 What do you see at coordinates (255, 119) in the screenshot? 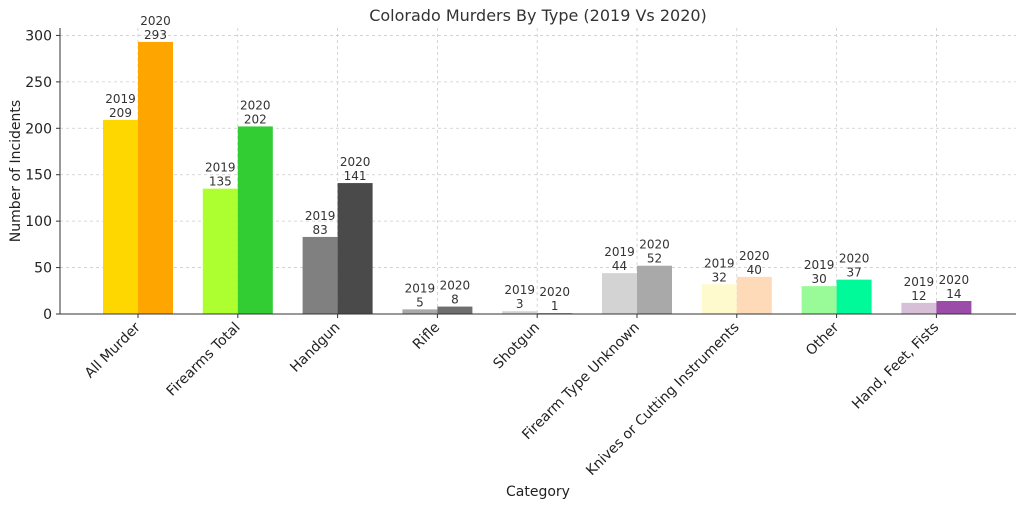
I see `bar-value-label: 202` at bounding box center [255, 119].